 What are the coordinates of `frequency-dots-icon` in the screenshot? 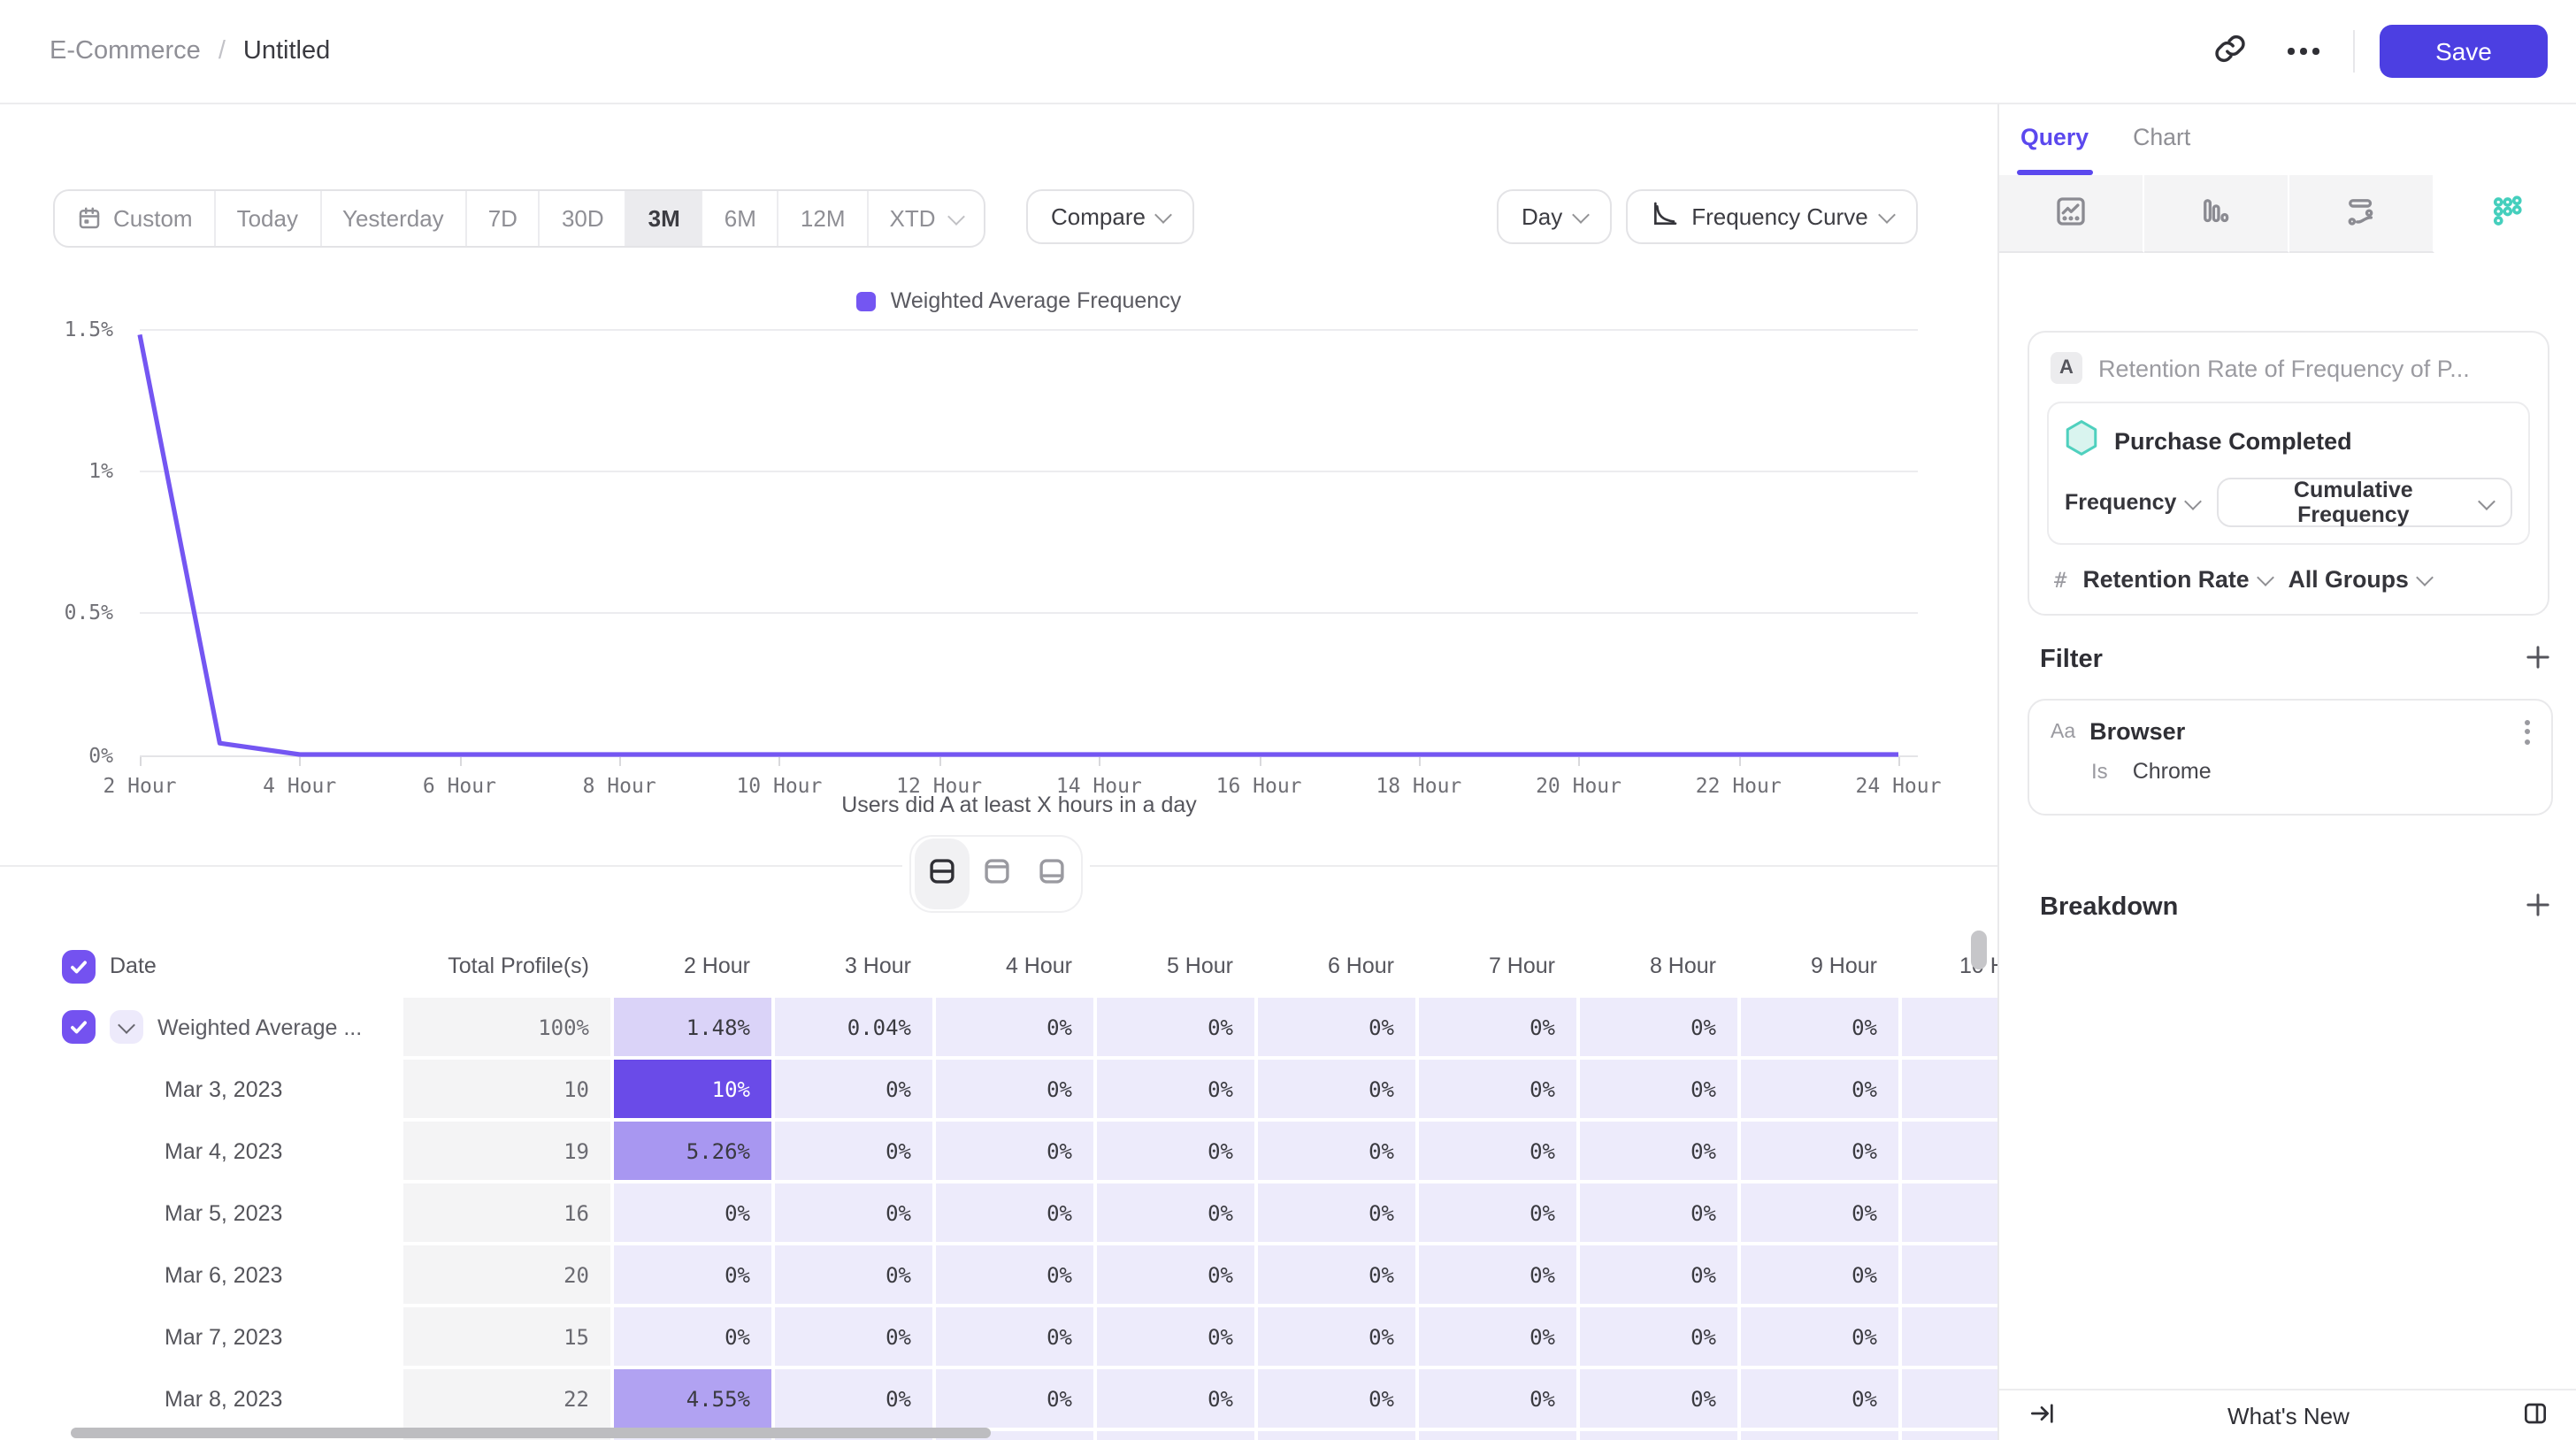 It's located at (2506, 214).